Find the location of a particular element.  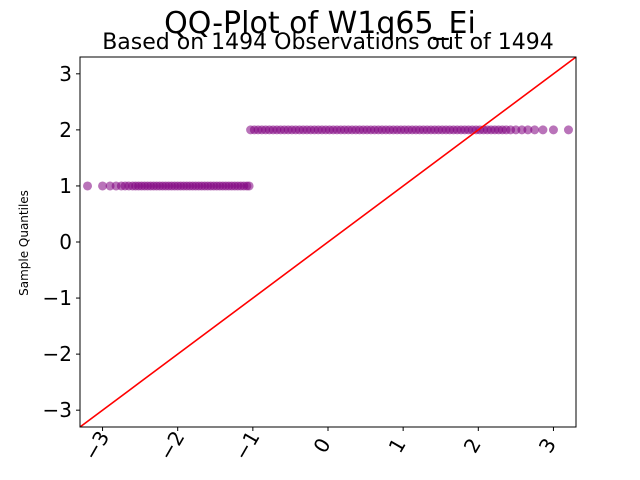

x-tick-label: 2 is located at coordinates (472, 445).